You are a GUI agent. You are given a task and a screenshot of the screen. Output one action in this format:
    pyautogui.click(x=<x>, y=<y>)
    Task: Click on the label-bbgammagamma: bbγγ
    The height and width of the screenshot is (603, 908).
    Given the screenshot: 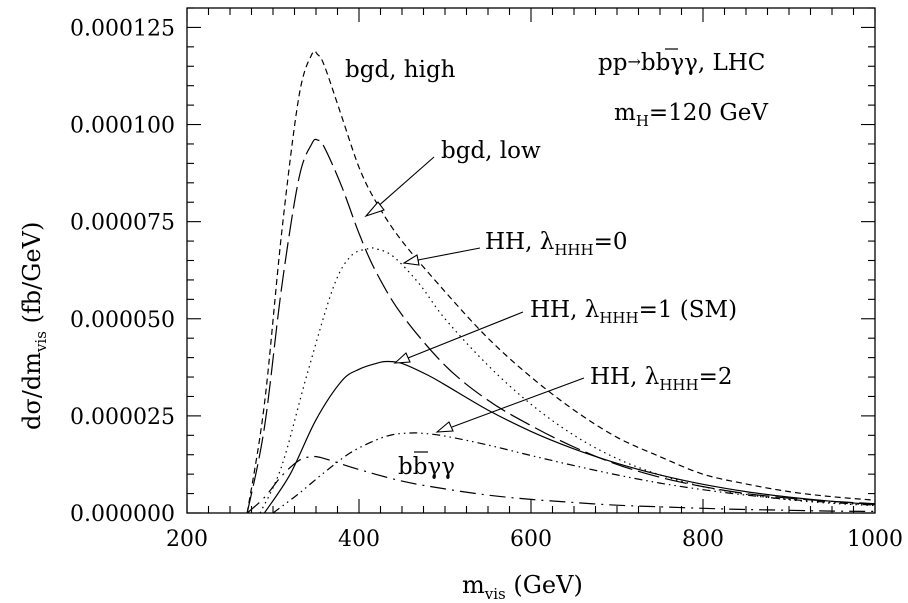 What is the action you would take?
    pyautogui.click(x=426, y=467)
    